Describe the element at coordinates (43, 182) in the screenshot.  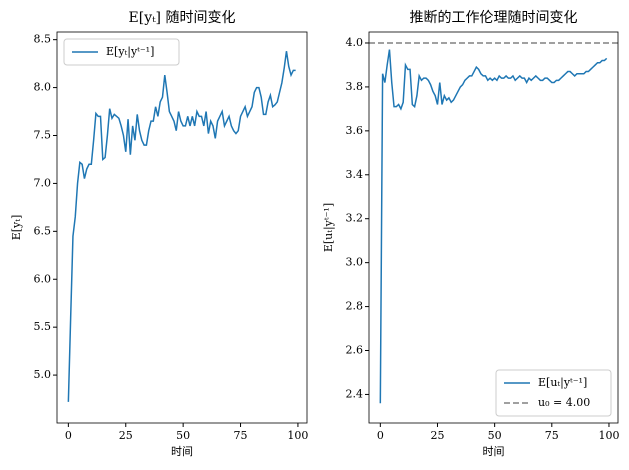
I see `y-tick-label: 7.0` at that location.